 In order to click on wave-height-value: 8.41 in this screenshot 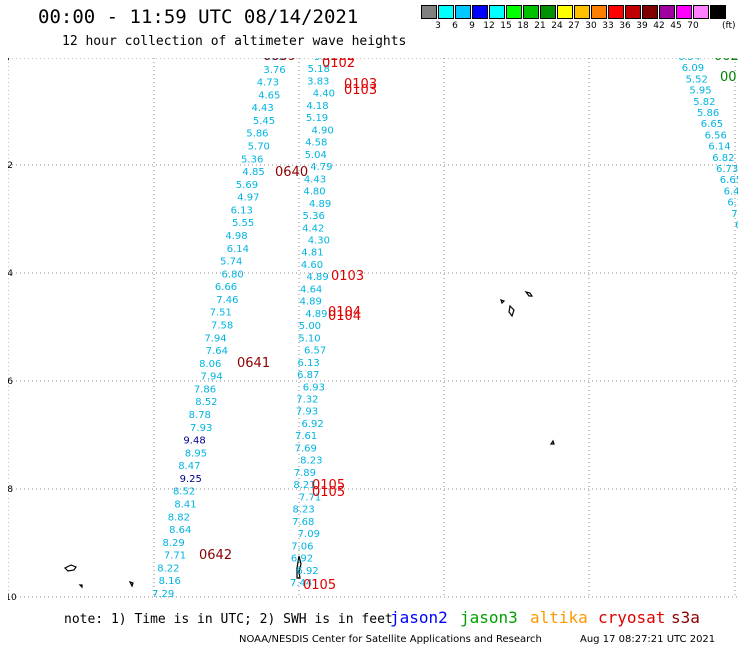, I will do `click(185, 505)`.